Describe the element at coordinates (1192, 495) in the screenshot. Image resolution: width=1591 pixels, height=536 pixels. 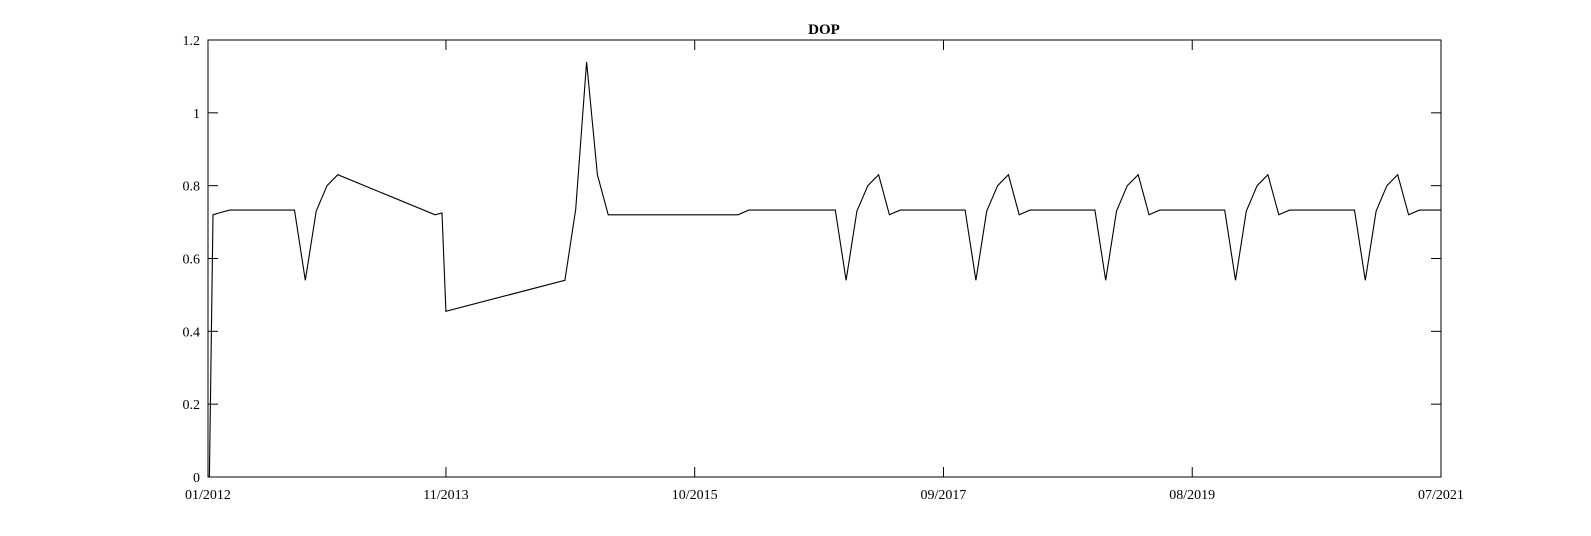
I see `x-tick-label: 08/2019` at that location.